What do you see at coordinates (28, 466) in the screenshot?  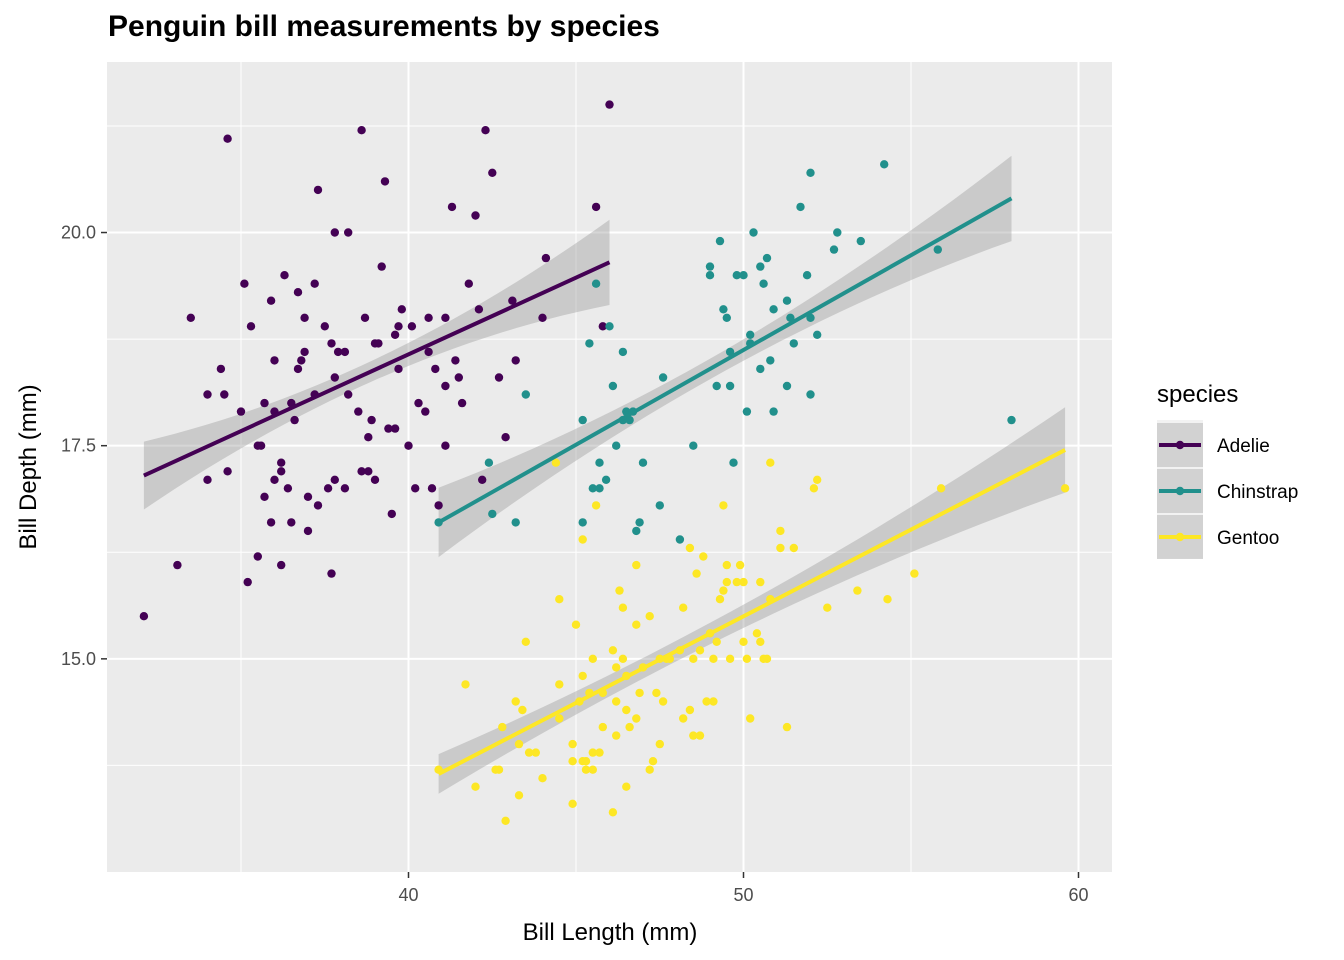 I see `y-axis-title: Bill Depth (mm)` at bounding box center [28, 466].